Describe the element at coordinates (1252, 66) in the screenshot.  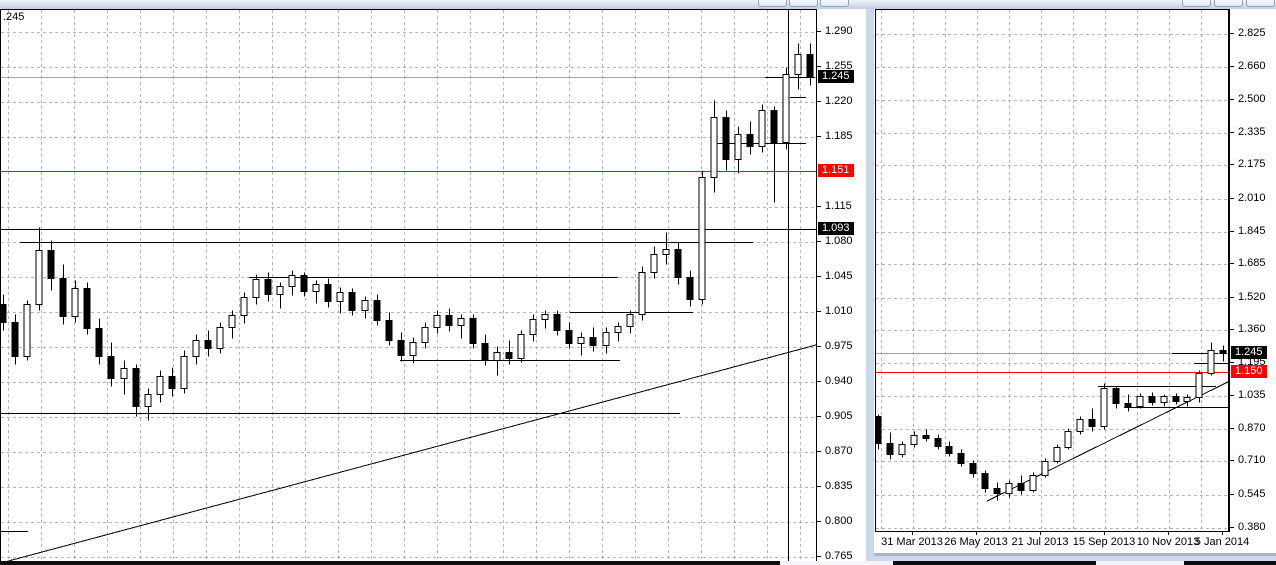
I see `price-tick-label: 2.660` at that location.